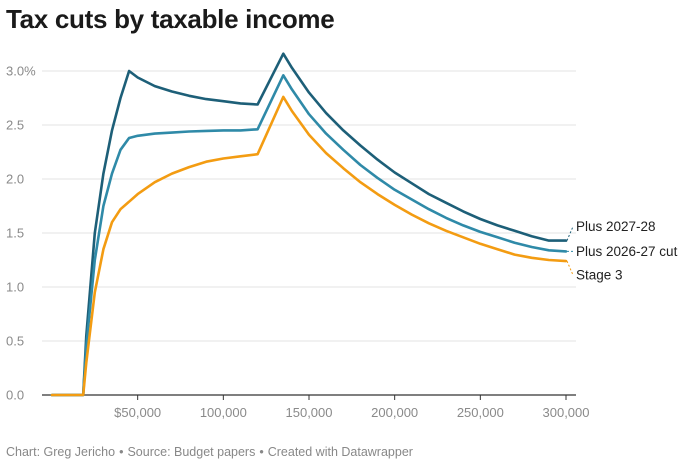 This screenshot has height=467, width=696. Describe the element at coordinates (394, 412) in the screenshot. I see `x-tick-label: 200,000` at that location.